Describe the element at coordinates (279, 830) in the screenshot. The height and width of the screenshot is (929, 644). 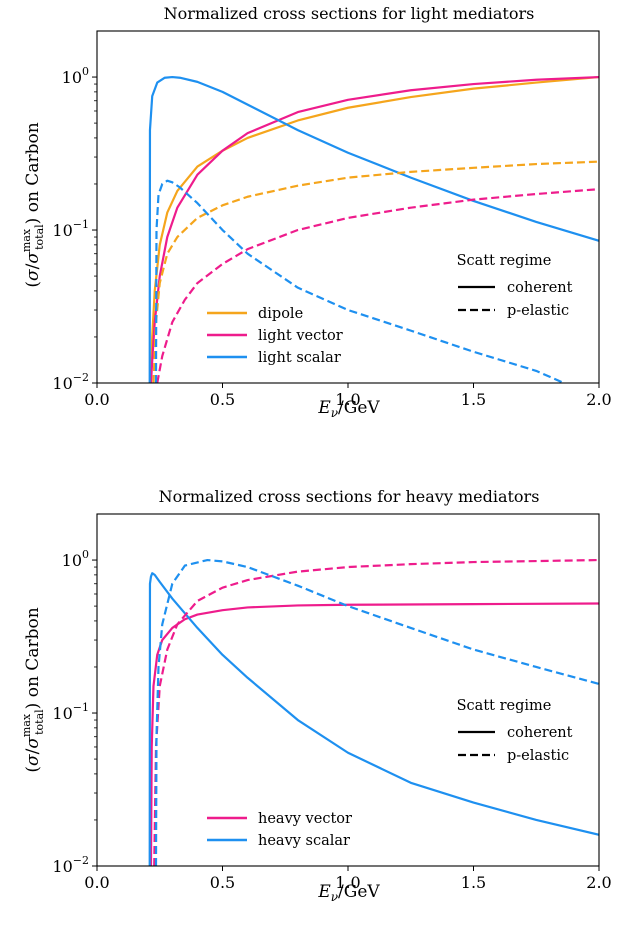
I see `series-legend: heavy vector heavy scalar` at that location.